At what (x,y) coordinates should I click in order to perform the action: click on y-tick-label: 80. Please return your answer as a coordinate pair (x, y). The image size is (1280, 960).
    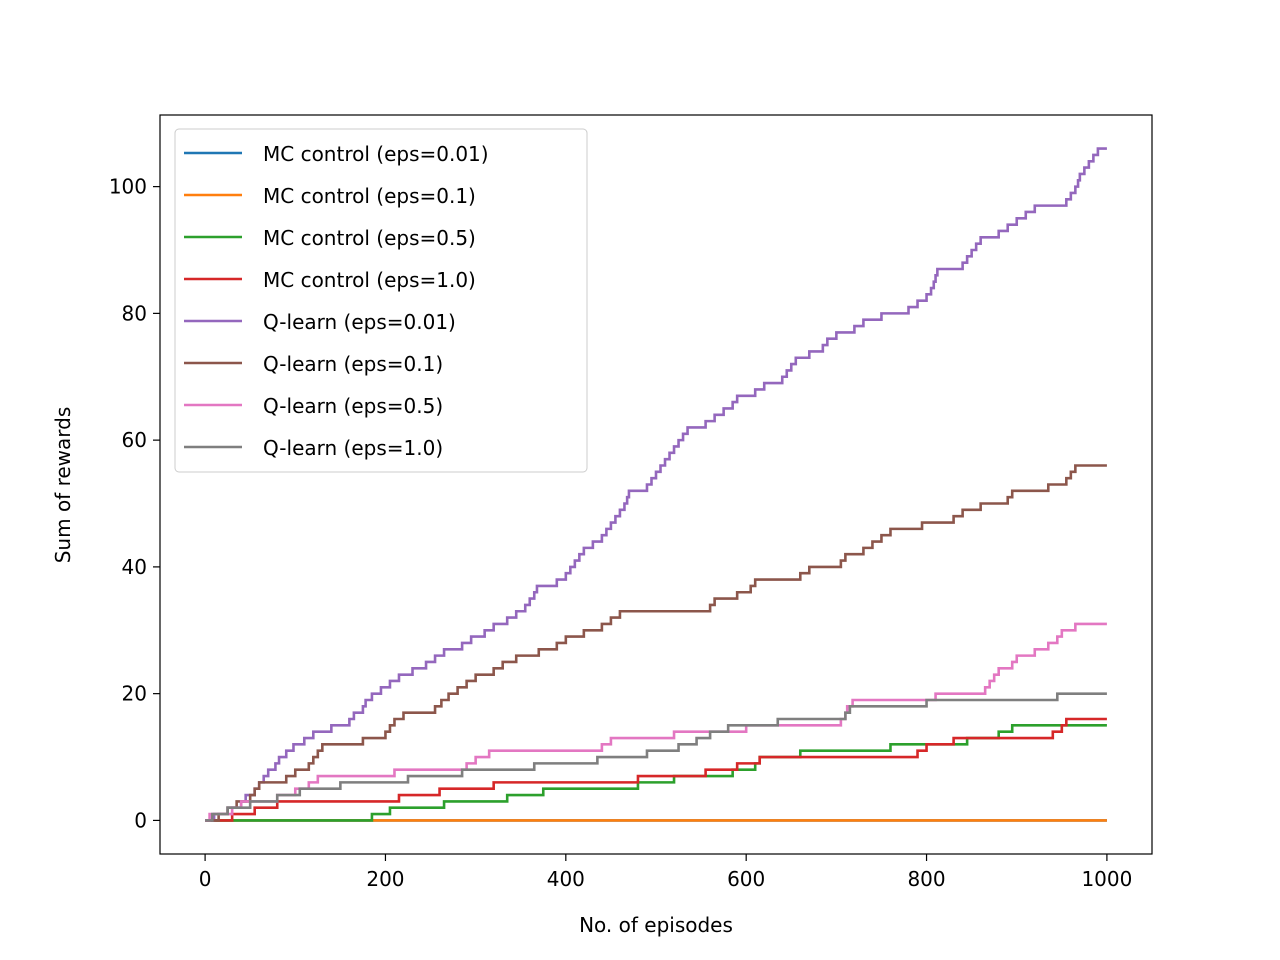
    Looking at the image, I should click on (134, 313).